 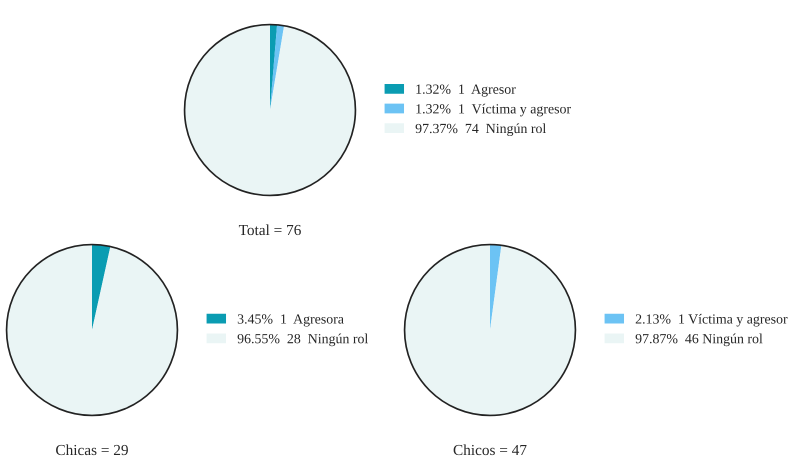 What do you see at coordinates (92, 450) in the screenshot?
I see `text: Chicas = 29` at bounding box center [92, 450].